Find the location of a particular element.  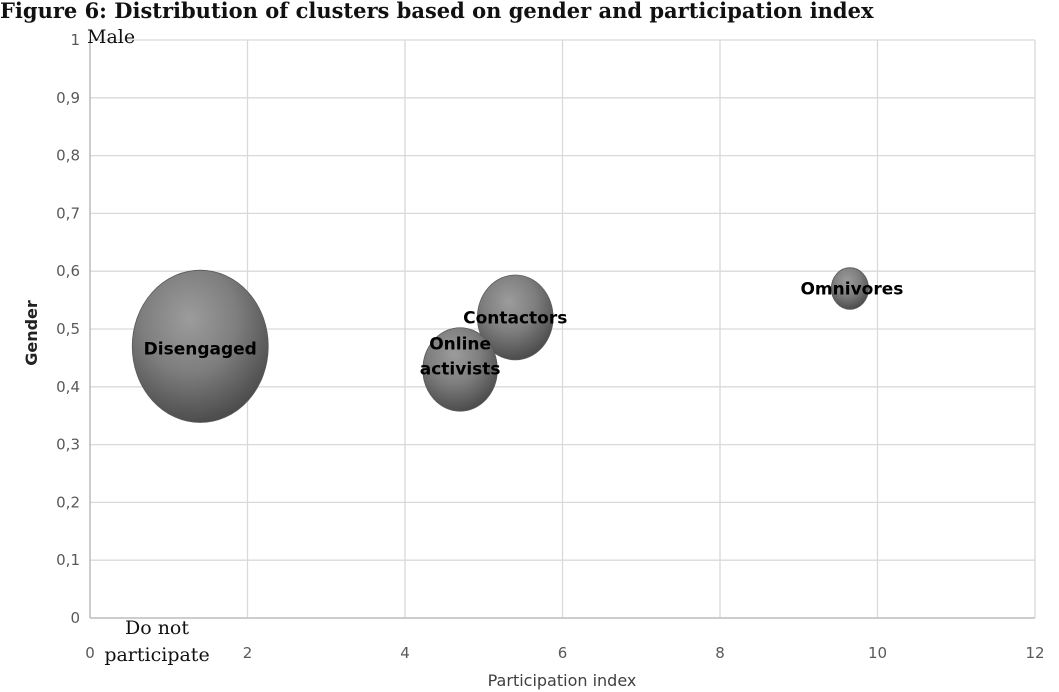

annotation-do-not-participate: Do not participate is located at coordinates (156, 641).